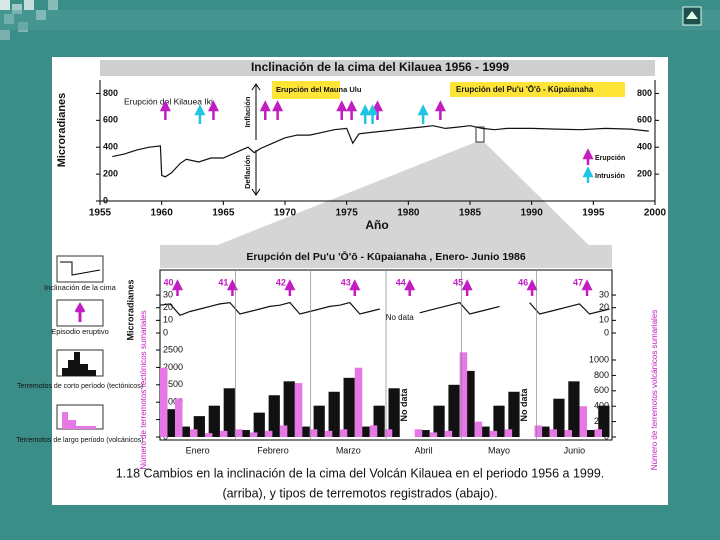 The height and width of the screenshot is (540, 720). Describe the element at coordinates (655, 213) in the screenshot. I see `x-tick-label: 2000` at that location.